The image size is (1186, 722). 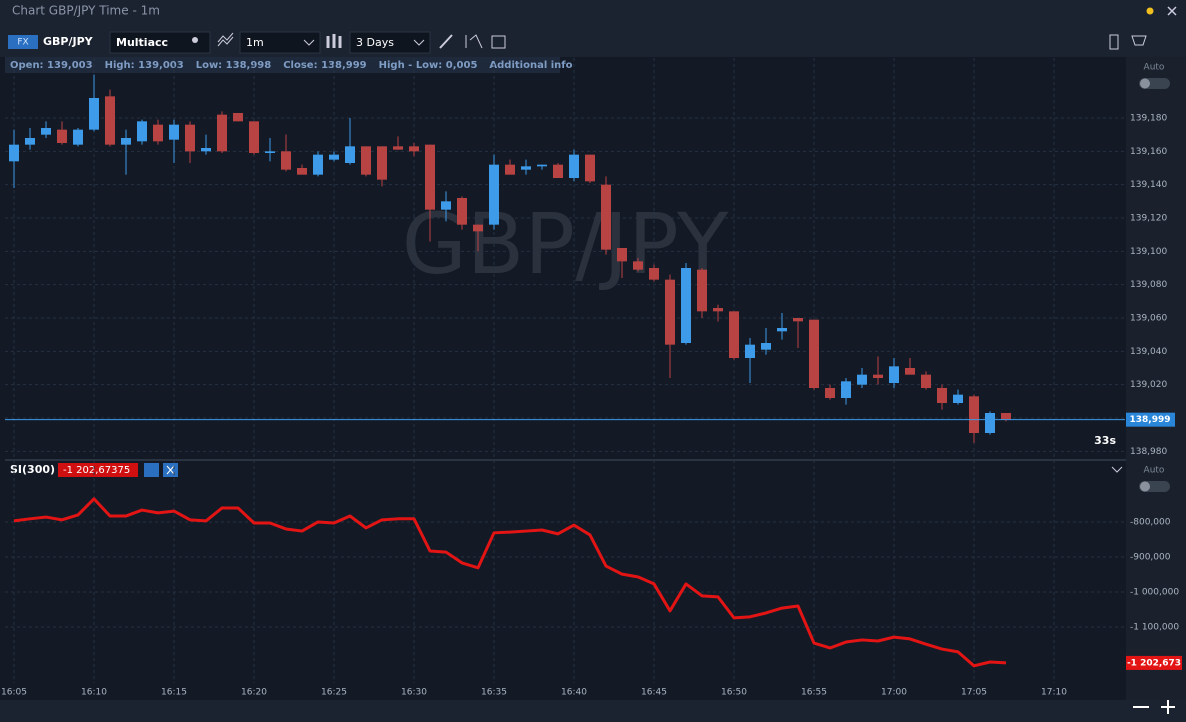 What do you see at coordinates (1150, 557) in the screenshot?
I see `y-tick-label: -900,000` at bounding box center [1150, 557].